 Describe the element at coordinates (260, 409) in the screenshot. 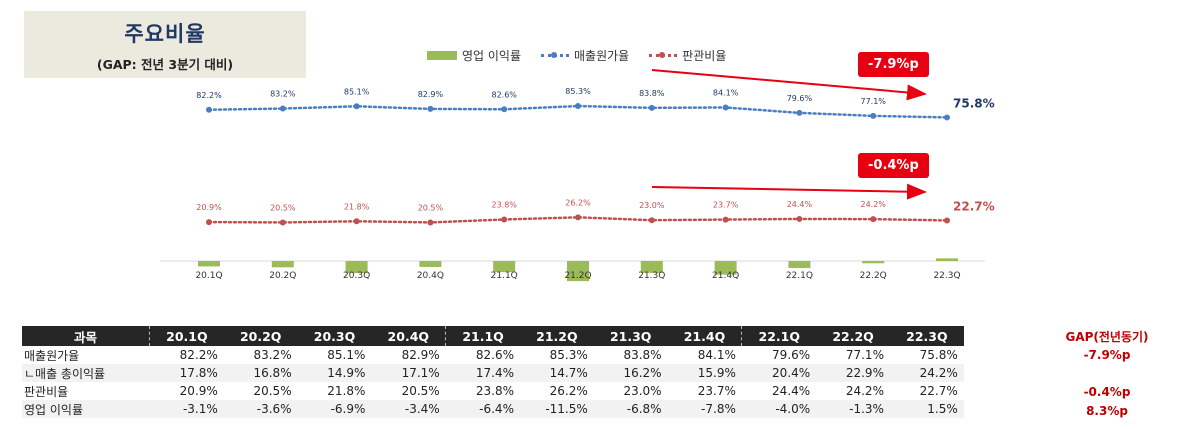

I see `table-cell: -3.6%` at that location.